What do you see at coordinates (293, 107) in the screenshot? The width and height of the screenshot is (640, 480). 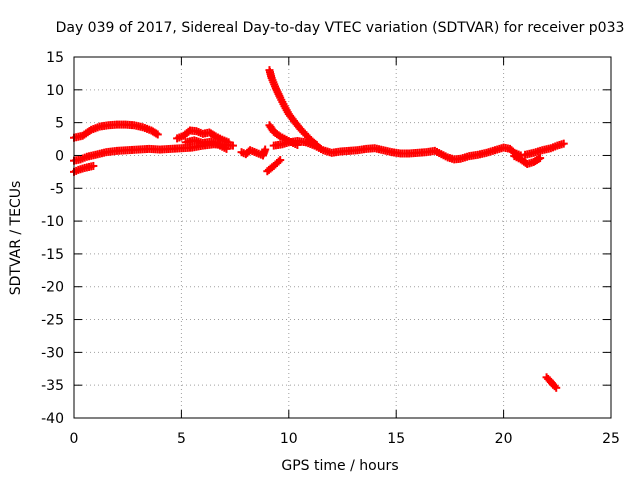 I see `series-arc-steep-drop` at bounding box center [293, 107].